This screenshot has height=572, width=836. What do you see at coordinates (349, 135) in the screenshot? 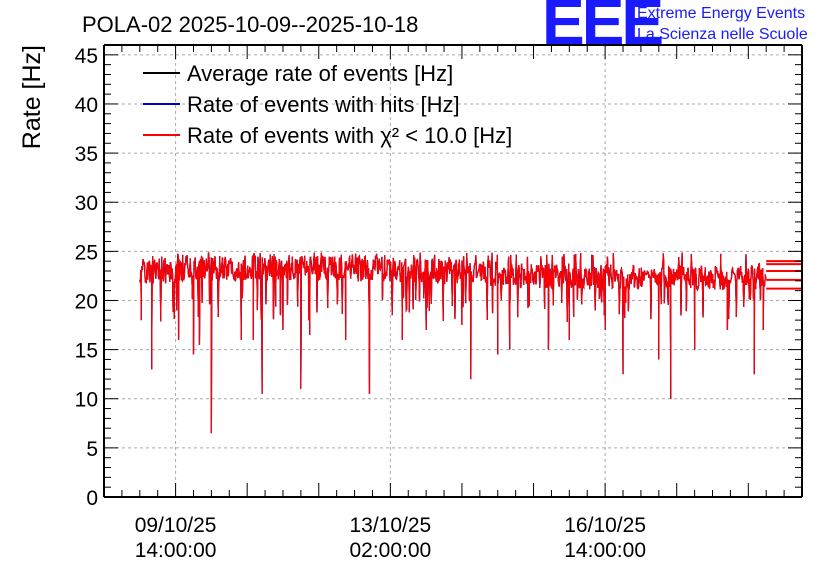
I see `legend-entry-3: Rate of events with χ² < 10.0 [Hz]` at bounding box center [349, 135].